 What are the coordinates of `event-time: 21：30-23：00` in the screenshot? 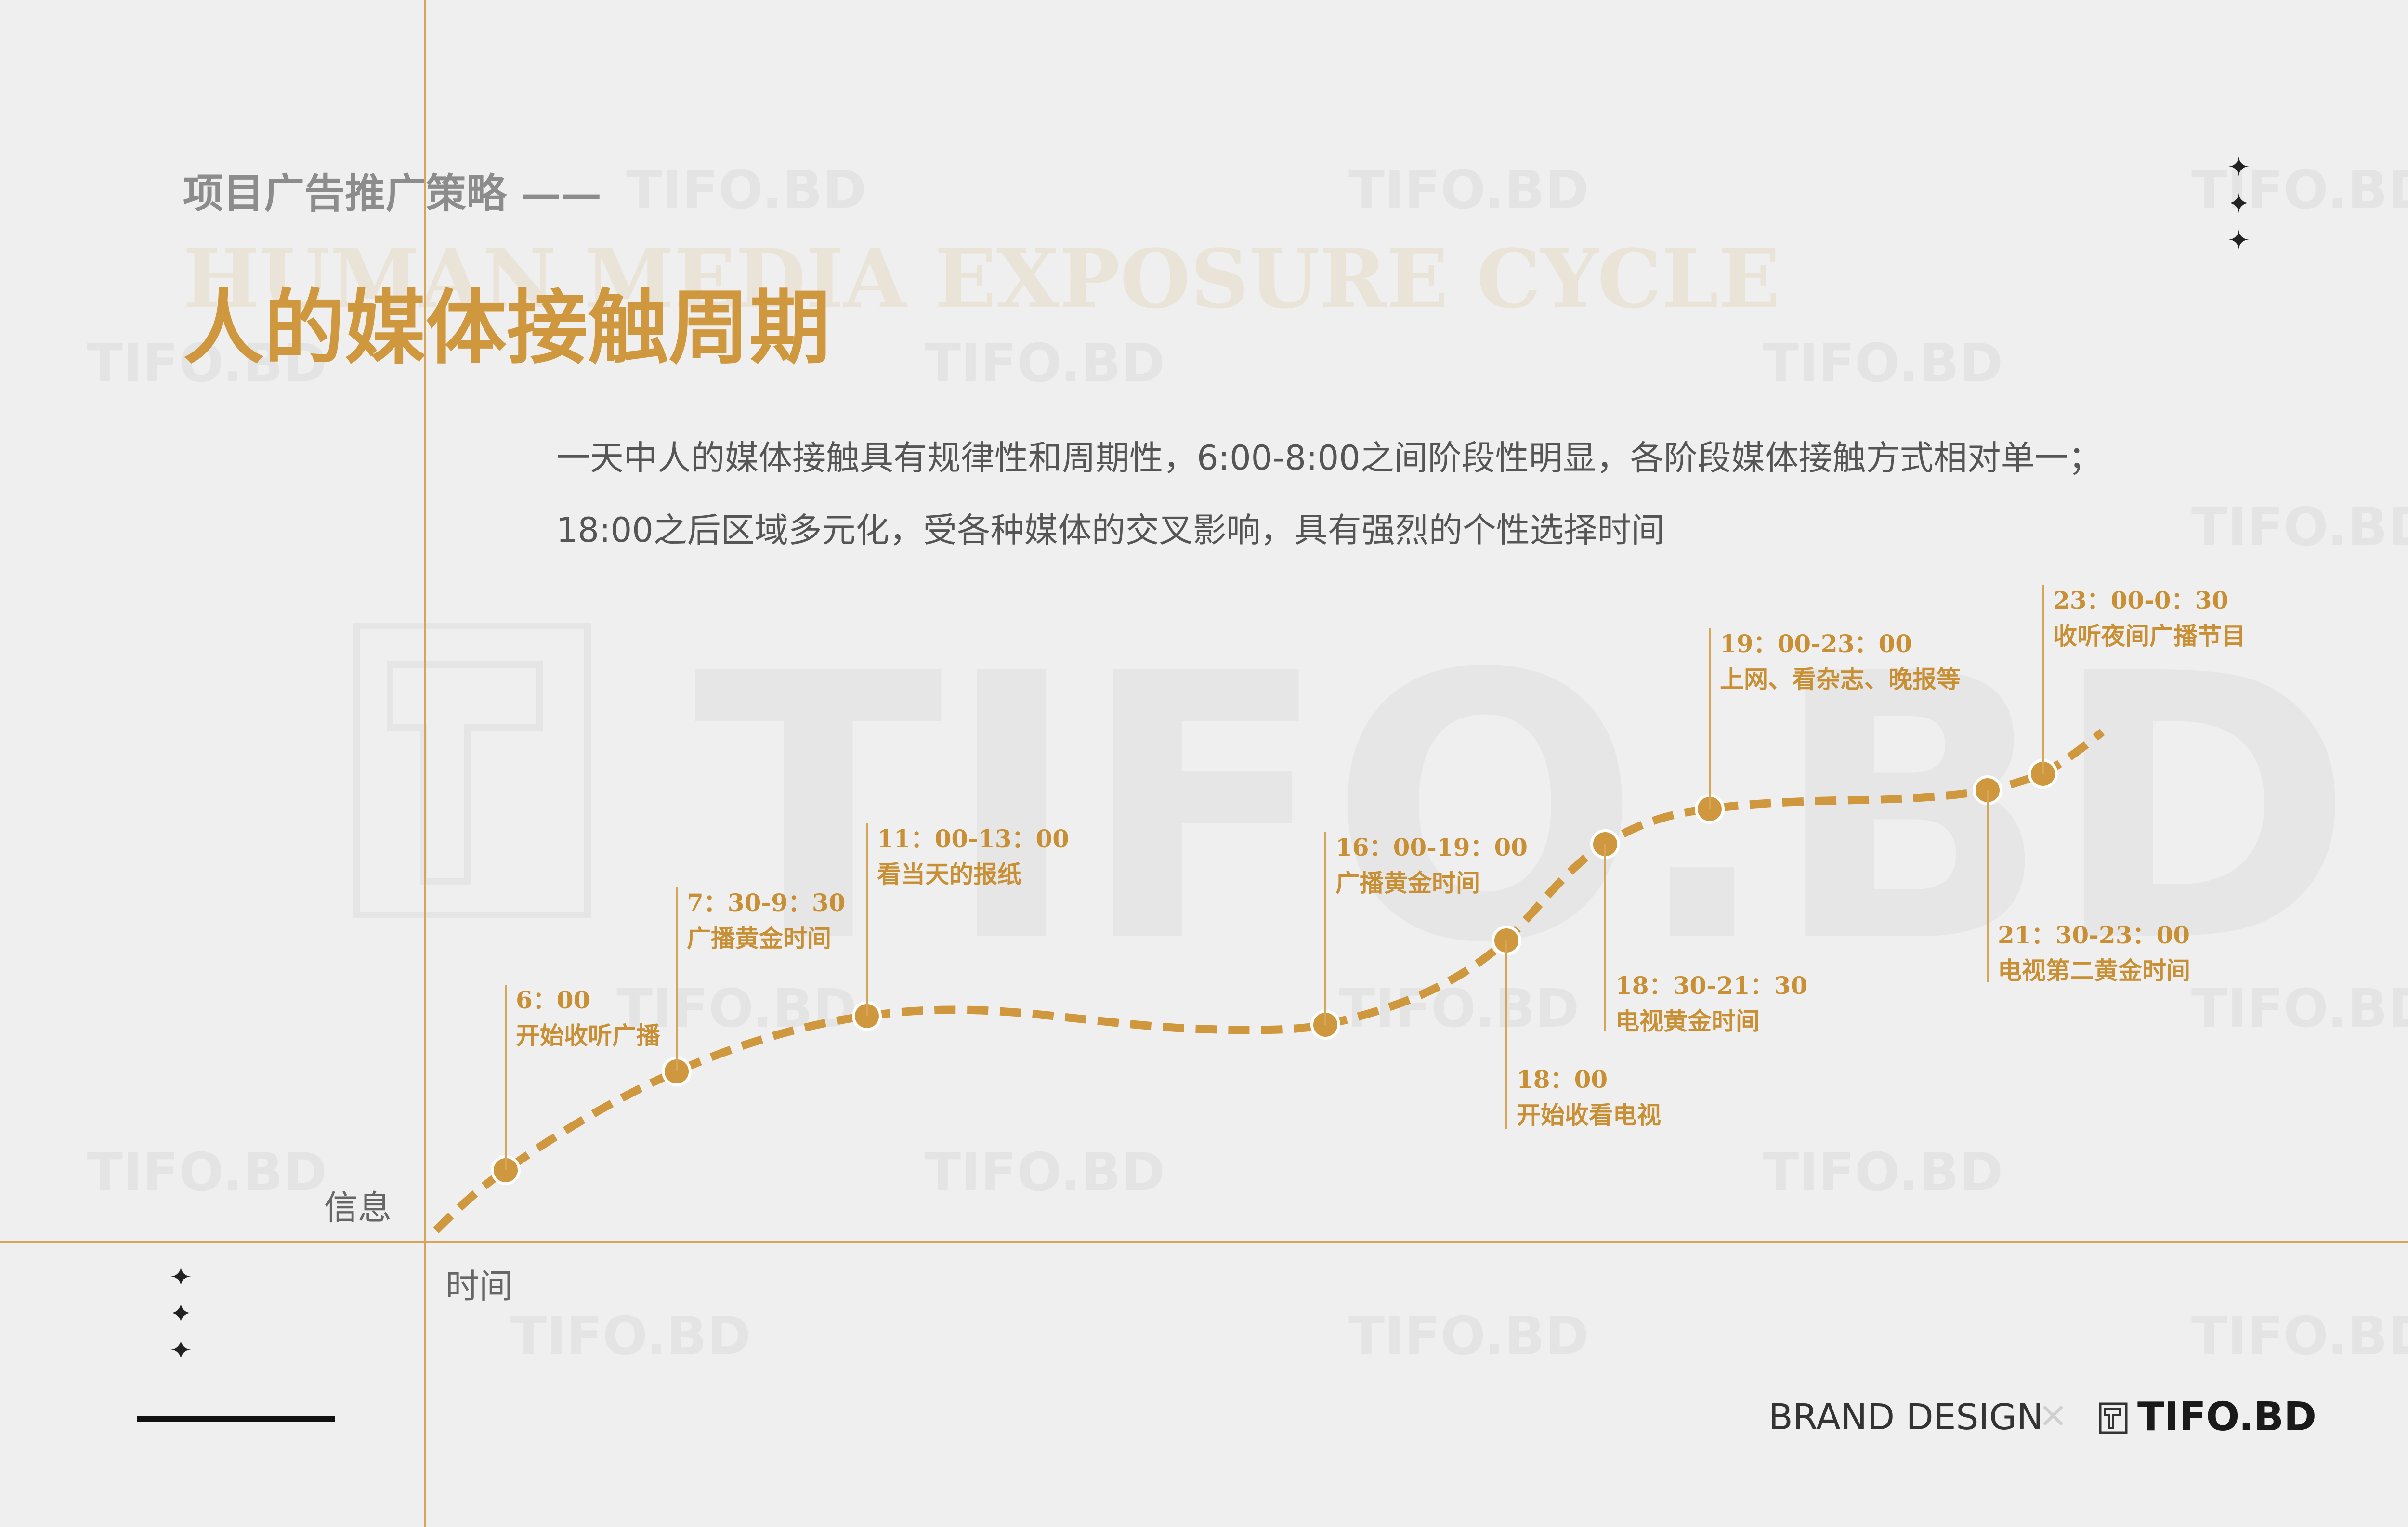 It's located at (2094, 935).